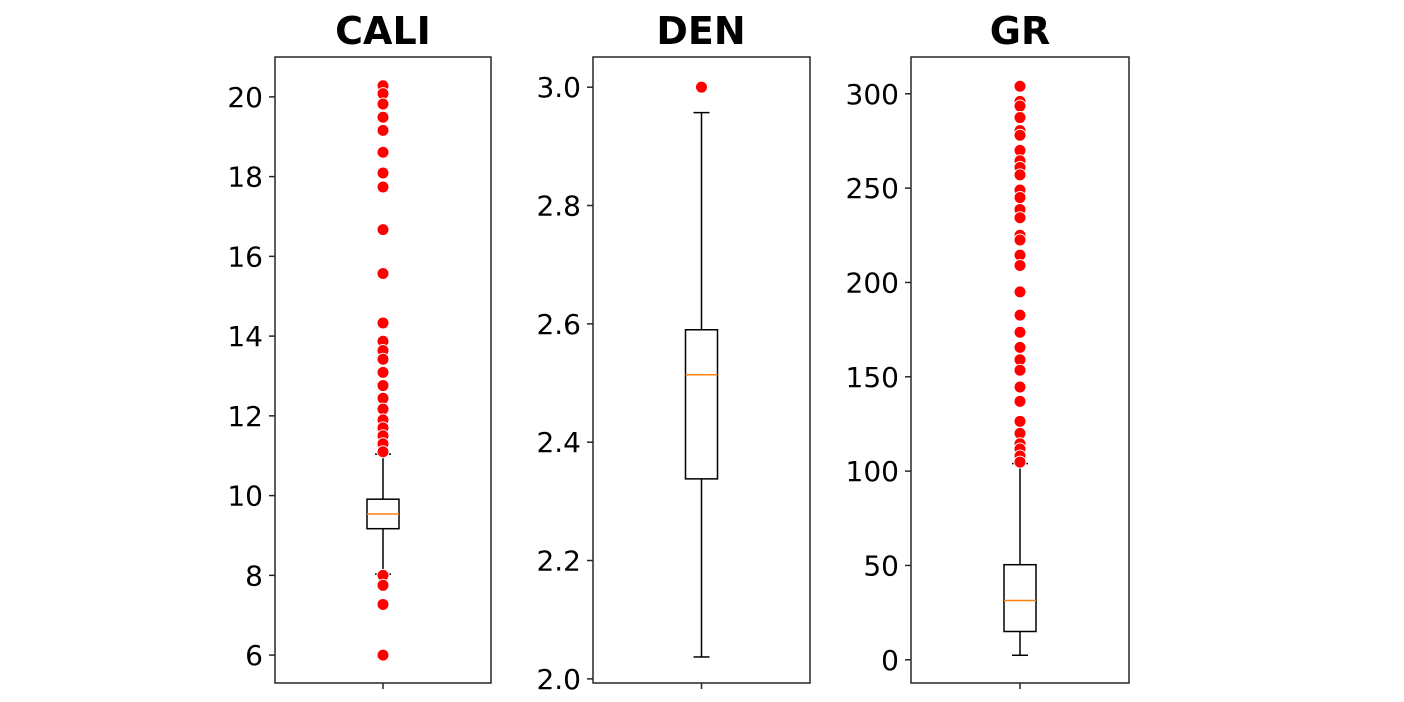 This screenshot has width=1404, height=702. What do you see at coordinates (700, 31) in the screenshot?
I see `panel-title: DEN` at bounding box center [700, 31].